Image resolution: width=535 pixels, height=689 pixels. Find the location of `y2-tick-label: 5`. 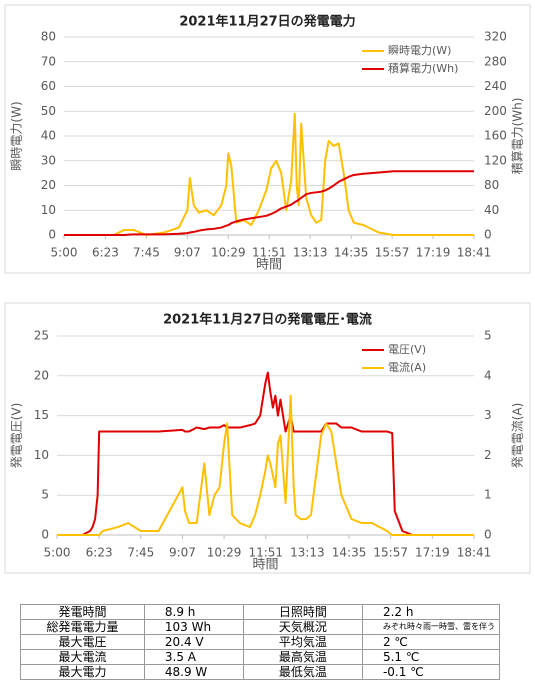

y2-tick-label: 5 is located at coordinates (488, 336).